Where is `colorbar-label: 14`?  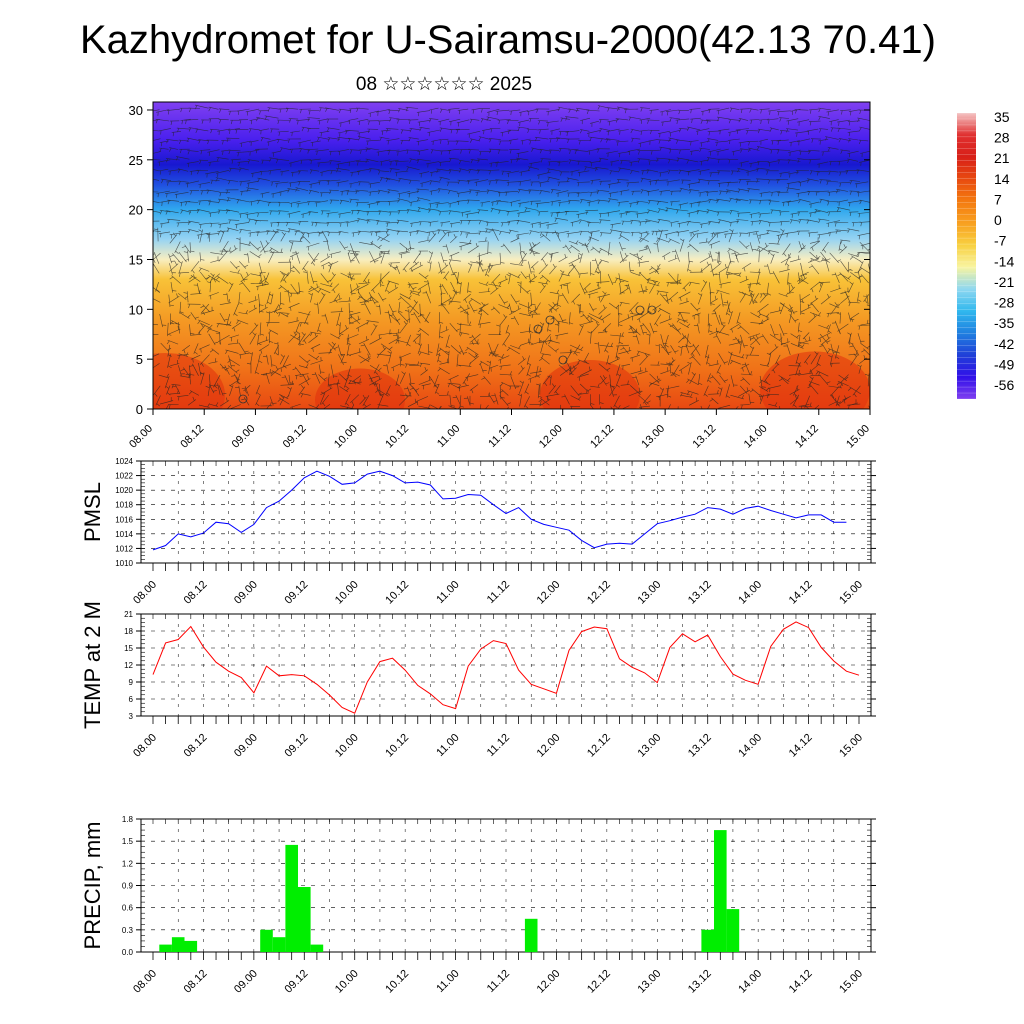
colorbar-label: 14 is located at coordinates (1002, 179).